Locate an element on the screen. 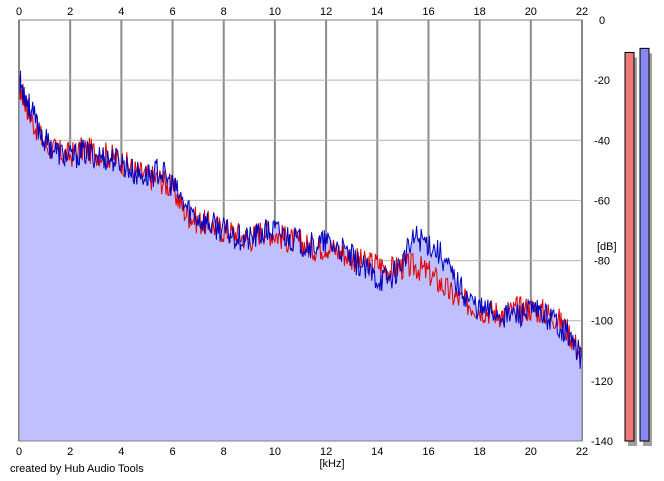 This screenshot has width=664, height=481. y-axis-ticks: 0 -20 -40 -60 -80 -100 -120 -140 is located at coordinates (602, 231).